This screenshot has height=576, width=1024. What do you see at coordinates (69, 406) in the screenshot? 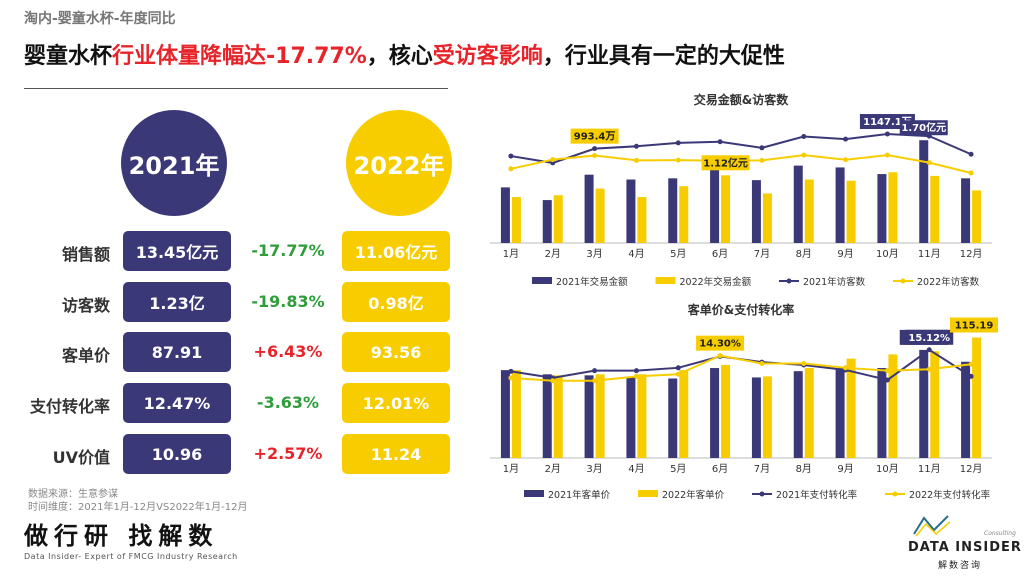
I see `metric-label: 支付转化率` at bounding box center [69, 406].